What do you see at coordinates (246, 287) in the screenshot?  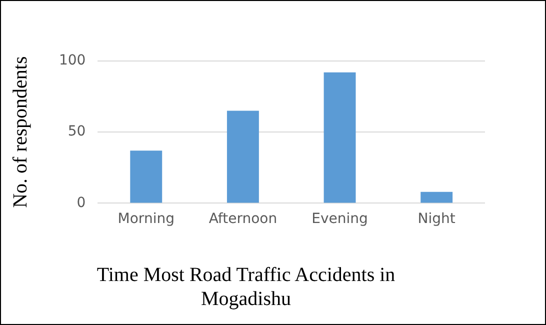 I see `text: Time Most Road Traffic Accidents in Mogadishu` at bounding box center [246, 287].